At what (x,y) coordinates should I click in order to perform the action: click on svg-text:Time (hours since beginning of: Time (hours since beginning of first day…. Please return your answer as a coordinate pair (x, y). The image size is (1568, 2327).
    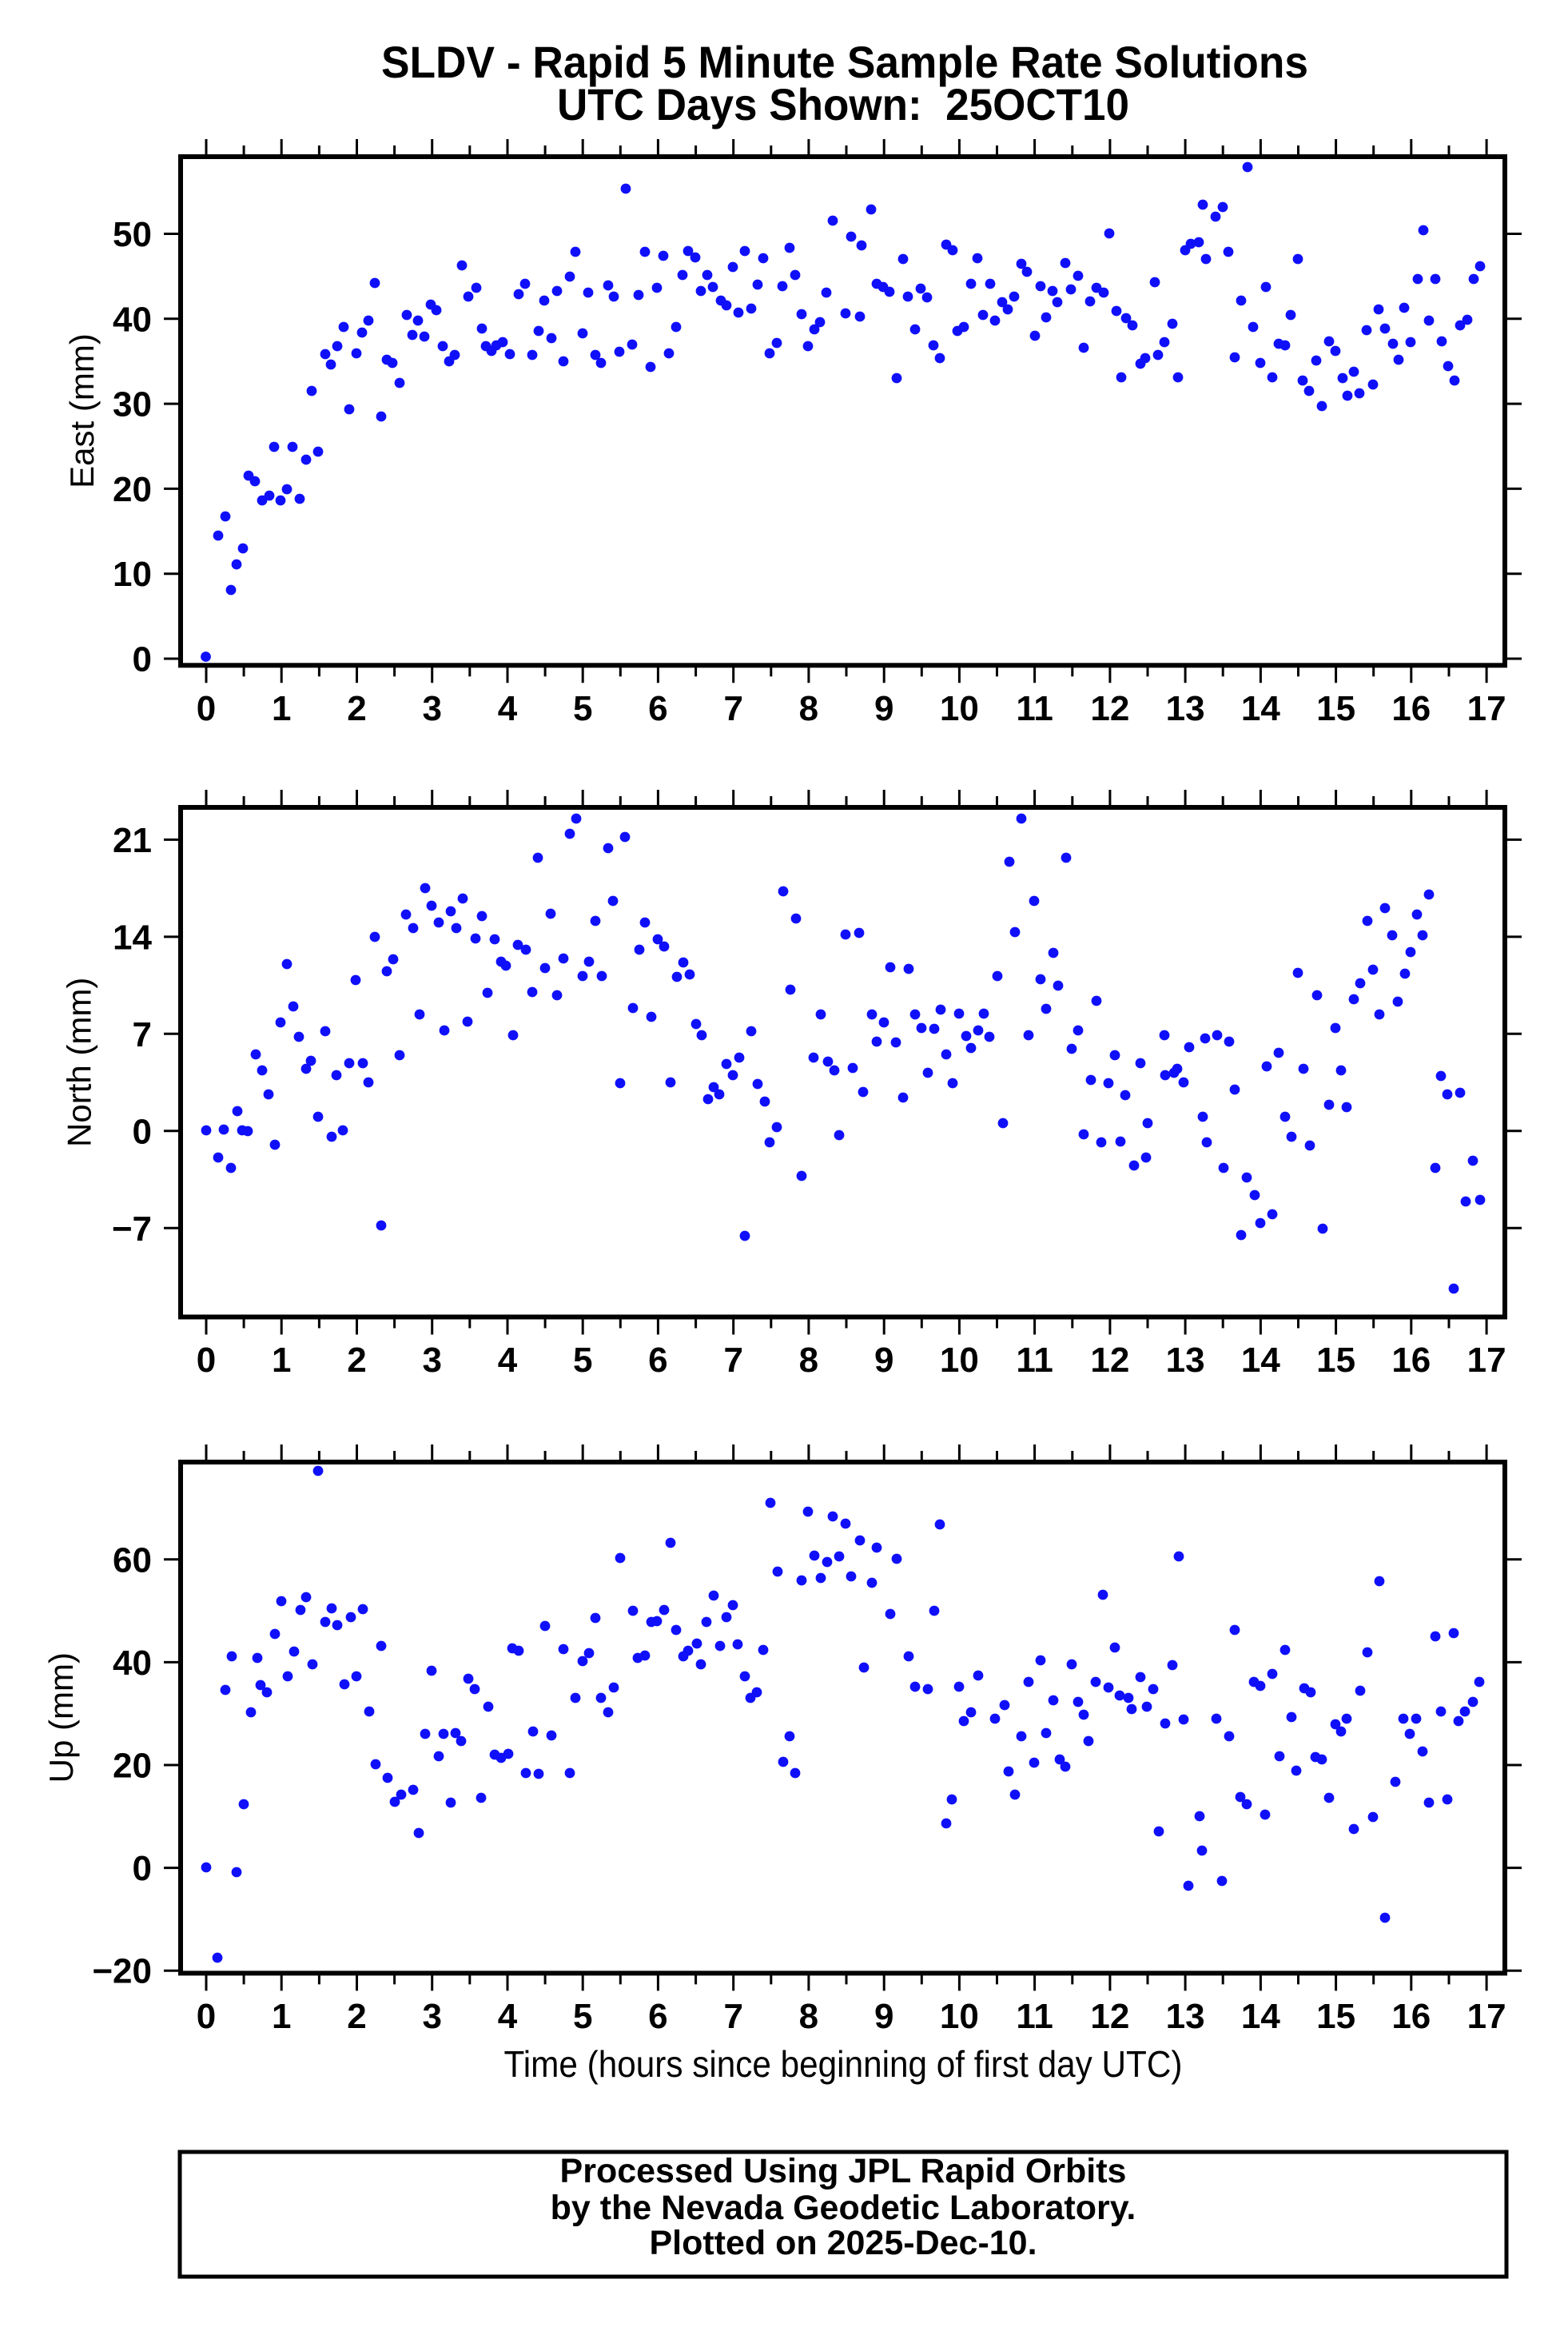
    Looking at the image, I should click on (844, 2064).